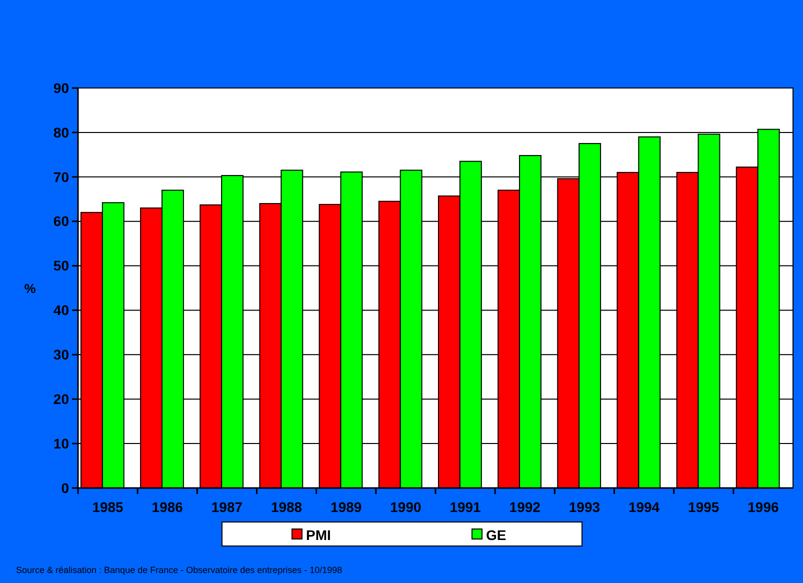 The image size is (803, 583). What do you see at coordinates (318, 535) in the screenshot?
I see `legend-label: PMI` at bounding box center [318, 535].